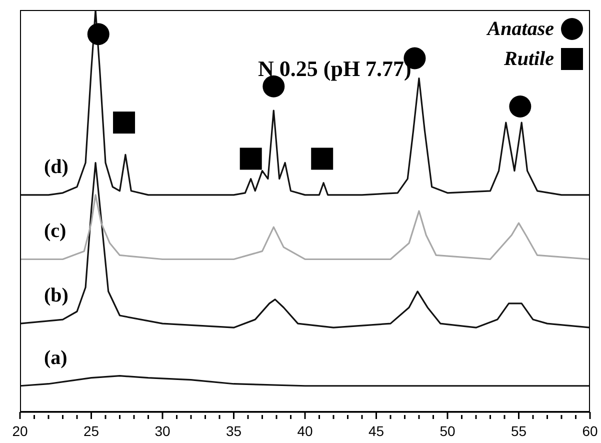 The image size is (601, 443). What do you see at coordinates (162, 431) in the screenshot?
I see `x-tick-label: 30` at bounding box center [162, 431].